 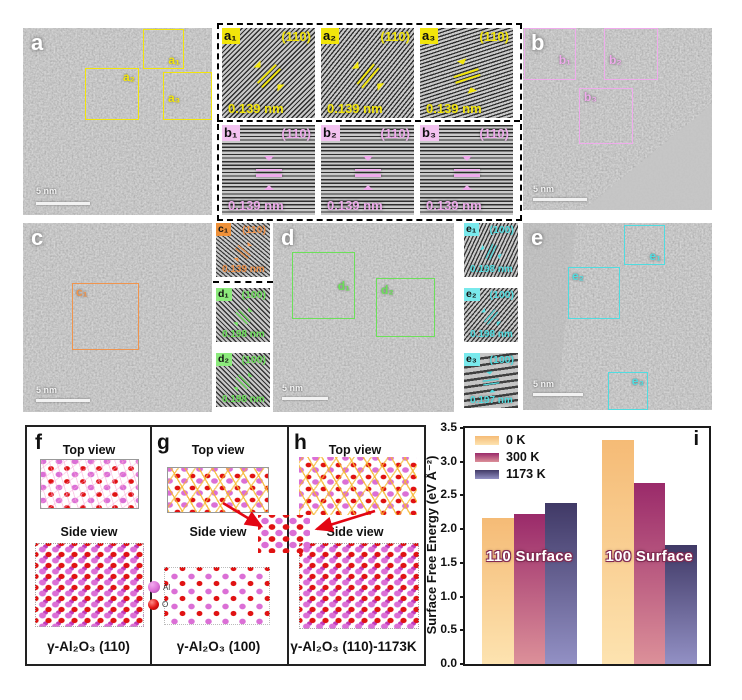 I want to click on tem-panel-d: d d₁ d₂ 5 nm, so click(x=363, y=317).